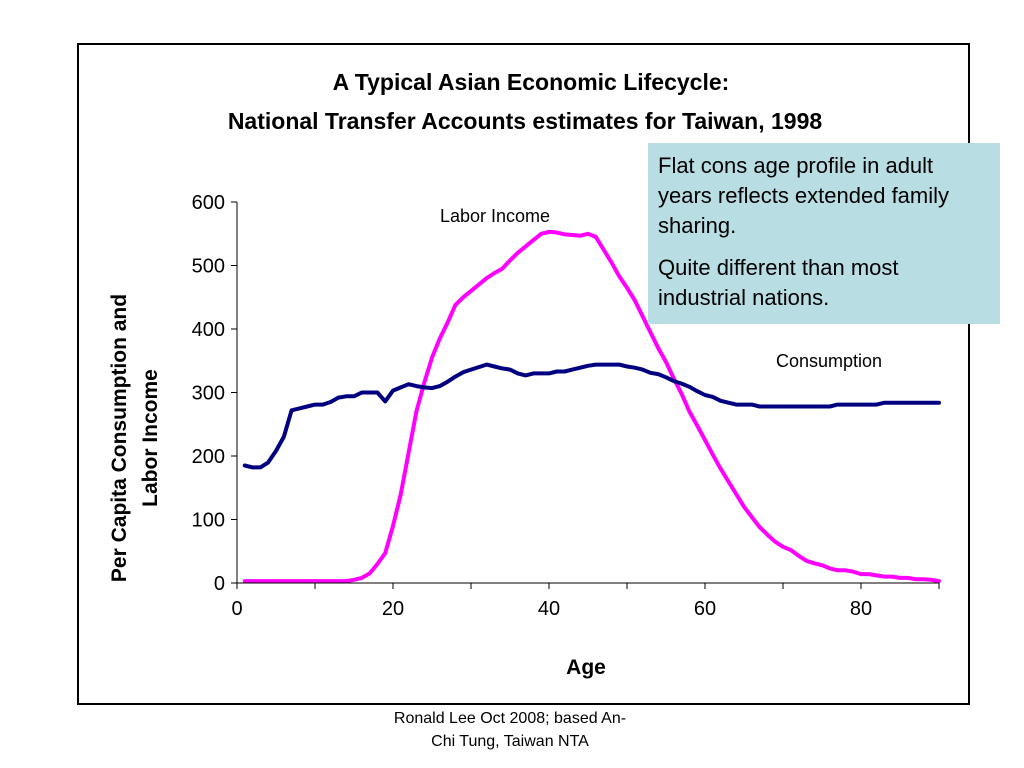 Image resolution: width=1024 pixels, height=768 pixels. What do you see at coordinates (510, 718) in the screenshot?
I see `source-credit-line1: Ronald Lee Oct 2008; based An-` at bounding box center [510, 718].